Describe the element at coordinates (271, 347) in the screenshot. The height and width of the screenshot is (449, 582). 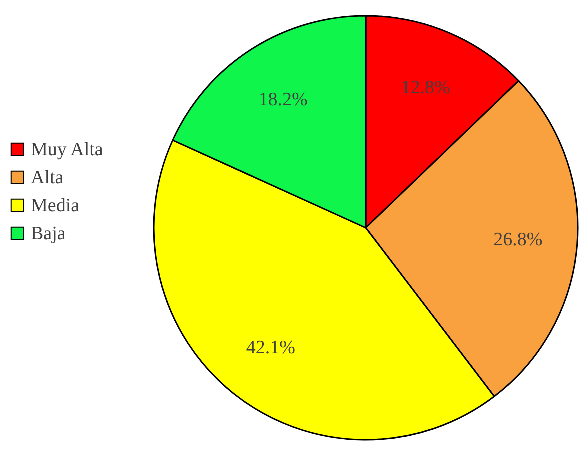
I see `data-label: 42.1%` at that location.